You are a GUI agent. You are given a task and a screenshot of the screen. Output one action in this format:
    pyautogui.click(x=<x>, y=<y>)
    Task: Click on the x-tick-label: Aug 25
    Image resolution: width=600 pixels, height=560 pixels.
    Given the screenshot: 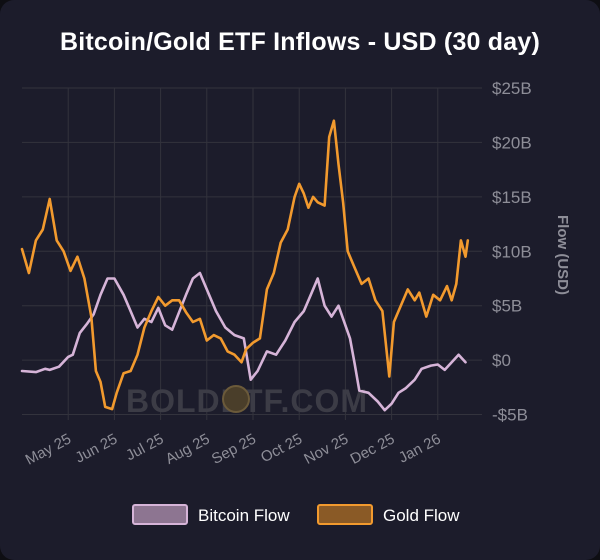 What is the action you would take?
    pyautogui.click(x=188, y=449)
    